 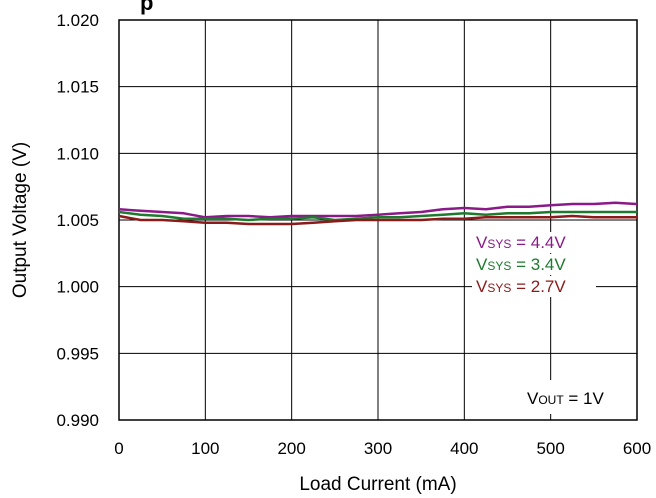 I want to click on x-tick-label: 200, so click(x=291, y=448).